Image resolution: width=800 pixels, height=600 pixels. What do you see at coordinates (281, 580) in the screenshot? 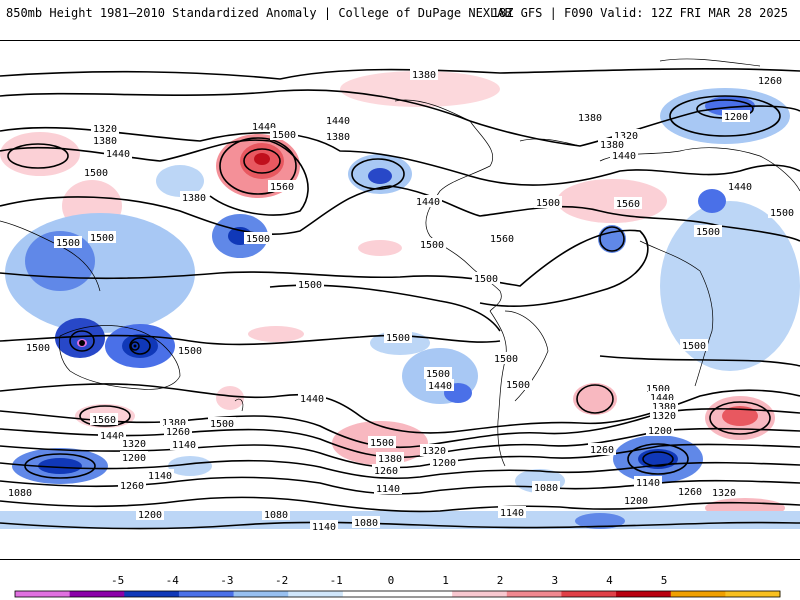
I see `color-scale-tick-label: -2` at bounding box center [281, 580].